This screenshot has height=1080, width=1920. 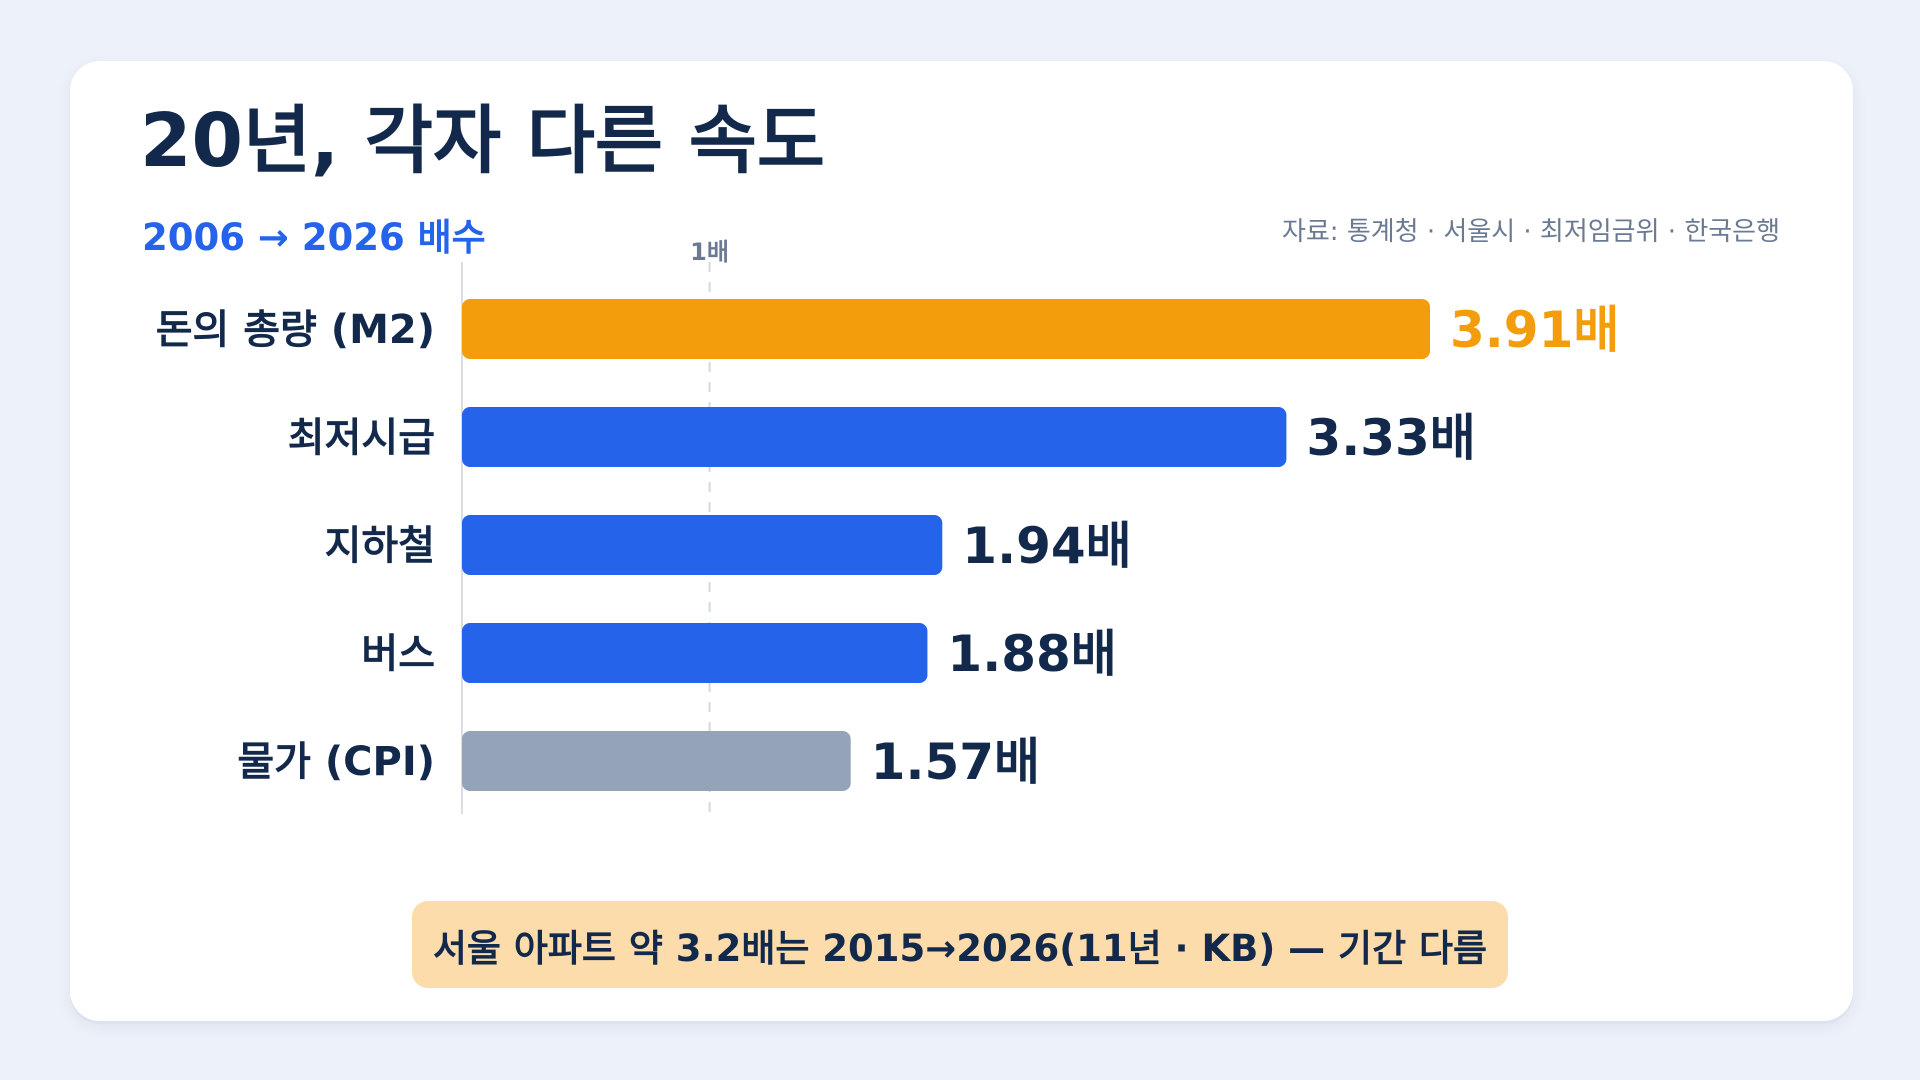 I want to click on category-label: 지하철, so click(x=380, y=546).